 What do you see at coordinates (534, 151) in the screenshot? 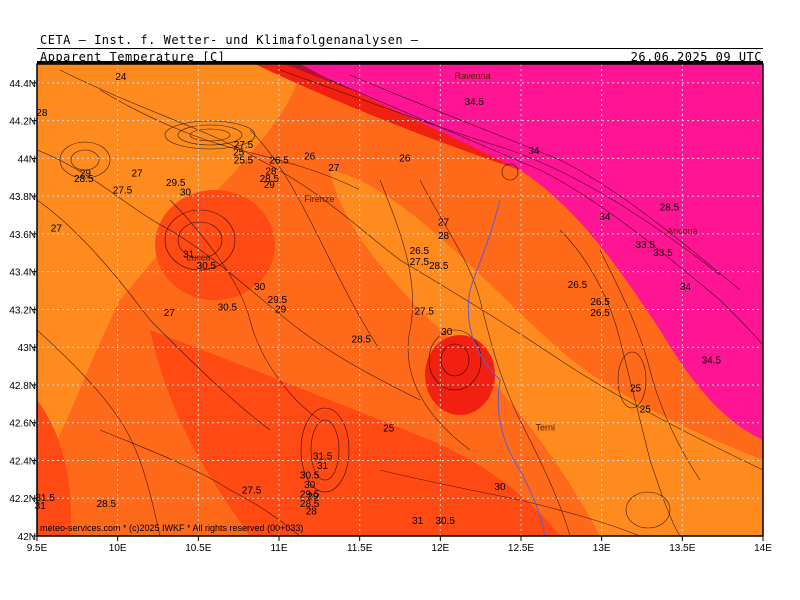
I see `contour-value-label: 34` at bounding box center [534, 151].